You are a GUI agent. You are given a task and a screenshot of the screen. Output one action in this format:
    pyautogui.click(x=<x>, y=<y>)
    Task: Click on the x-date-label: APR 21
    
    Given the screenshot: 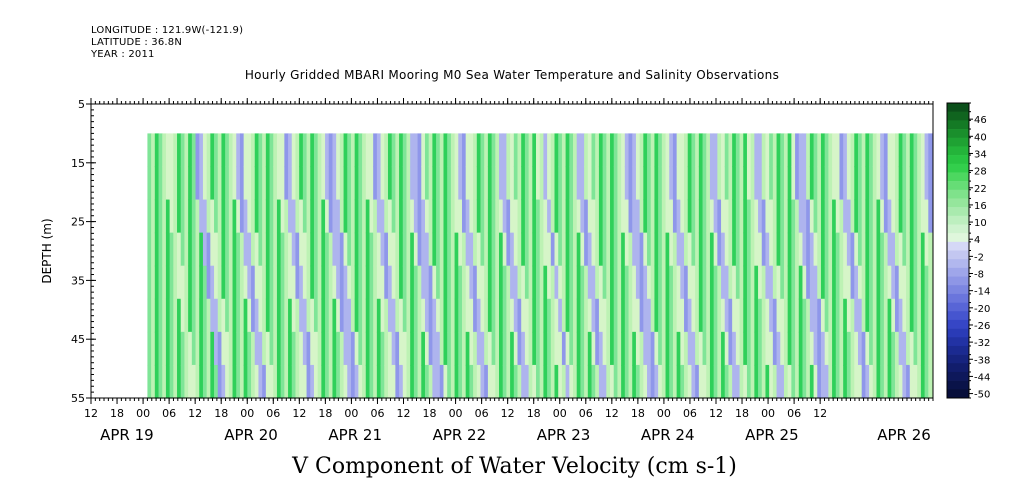 What is the action you would take?
    pyautogui.click(x=355, y=435)
    